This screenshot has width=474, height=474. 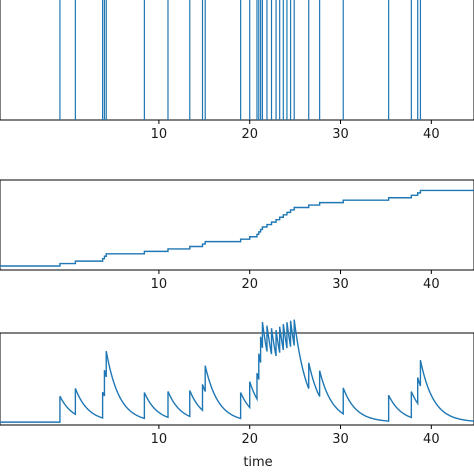 What do you see at coordinates (249, 134) in the screenshot?
I see `panel-events-tick-label-20: 20` at bounding box center [249, 134].